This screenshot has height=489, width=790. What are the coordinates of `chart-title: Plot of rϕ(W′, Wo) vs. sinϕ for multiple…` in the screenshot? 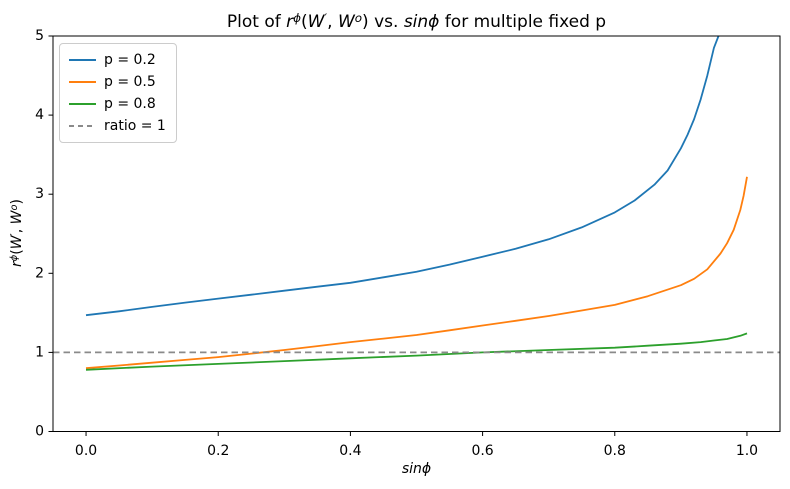 It's located at (416, 22).